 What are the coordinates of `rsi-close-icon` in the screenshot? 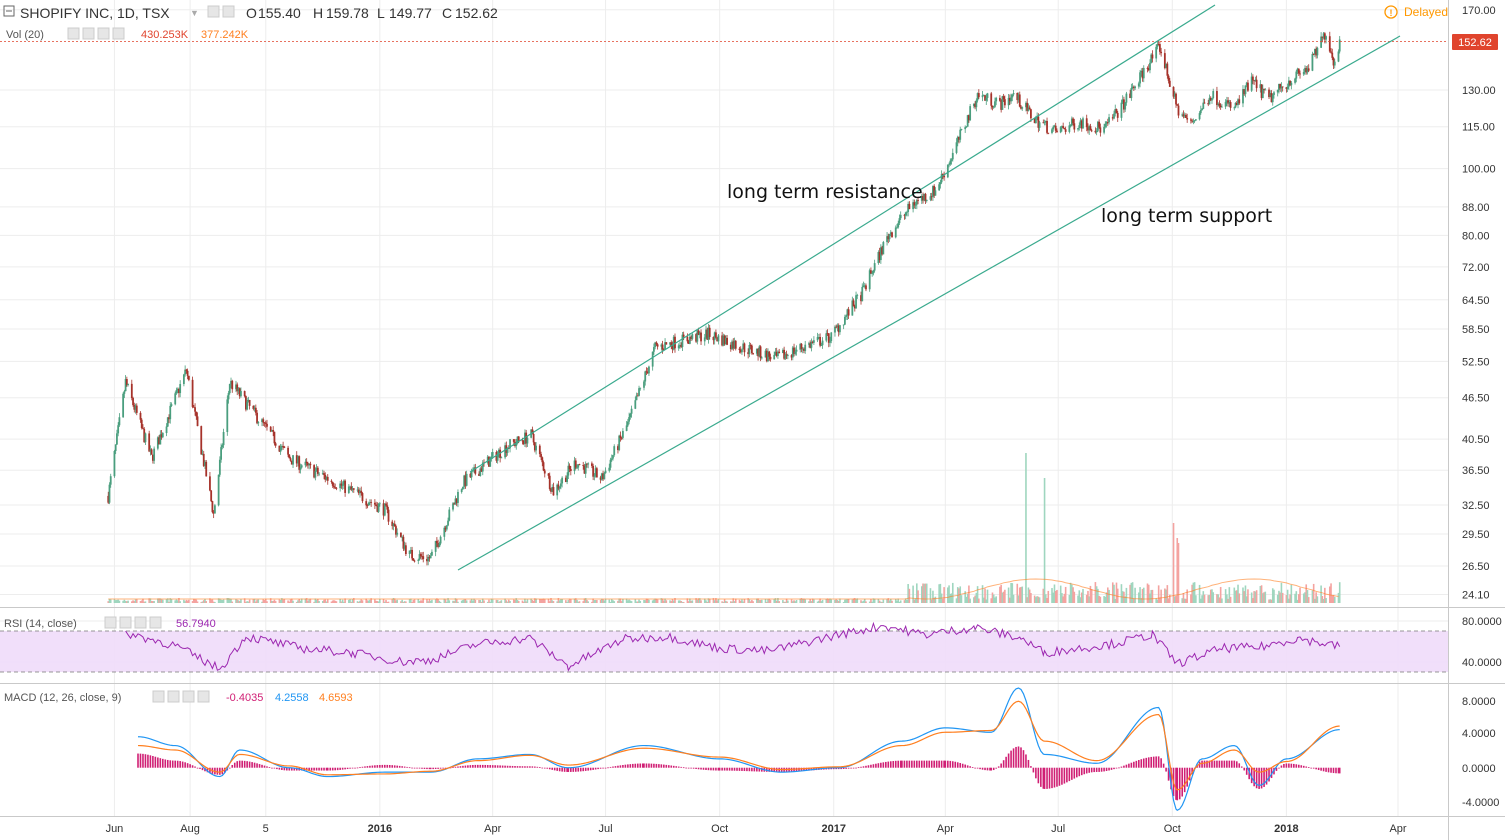 It's located at (155, 622).